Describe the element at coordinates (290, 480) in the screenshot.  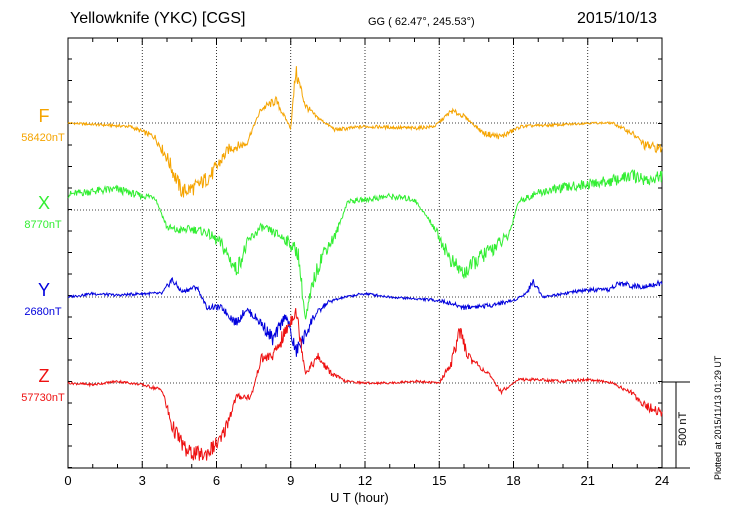
I see `x-tick-label: 9` at that location.